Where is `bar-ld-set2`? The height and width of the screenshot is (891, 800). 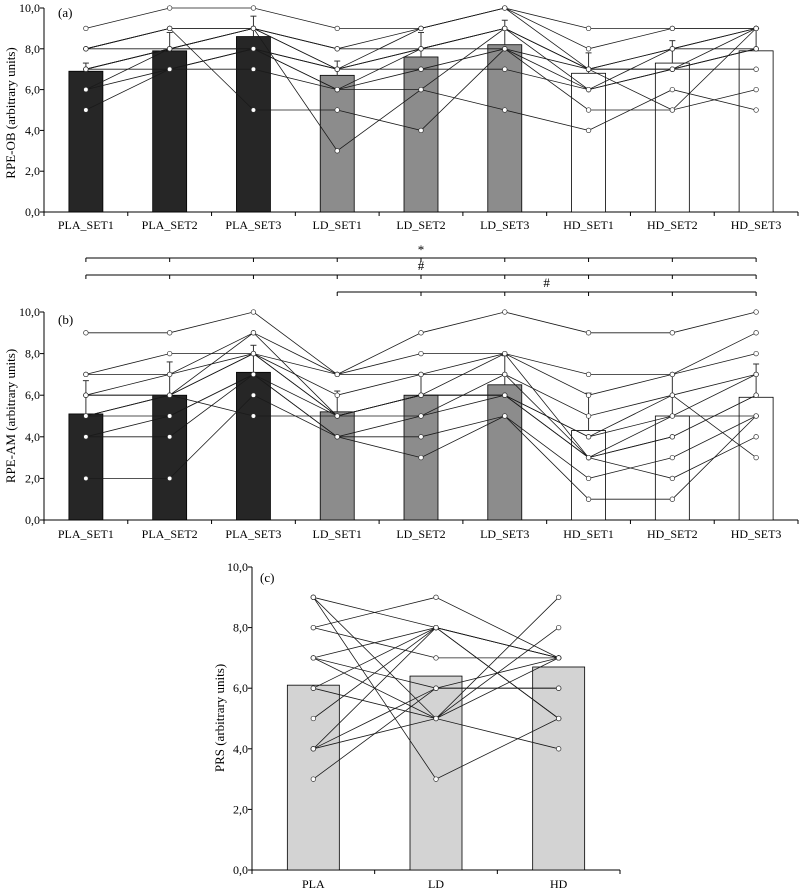
bar-ld-set2 is located at coordinates (421, 134).